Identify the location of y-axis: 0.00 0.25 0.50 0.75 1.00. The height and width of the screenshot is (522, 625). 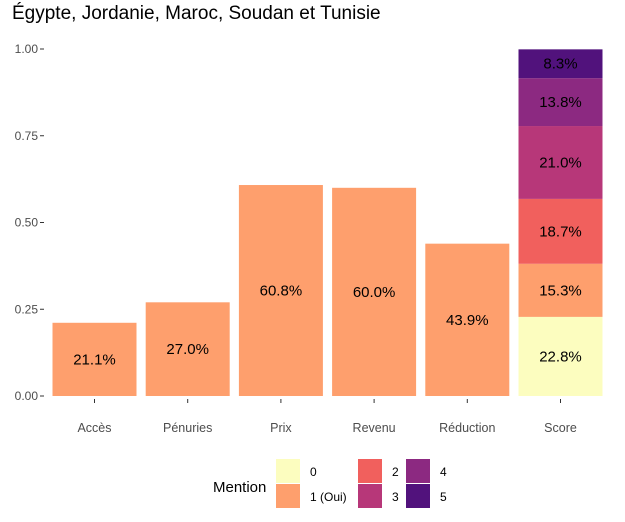
(29, 222).